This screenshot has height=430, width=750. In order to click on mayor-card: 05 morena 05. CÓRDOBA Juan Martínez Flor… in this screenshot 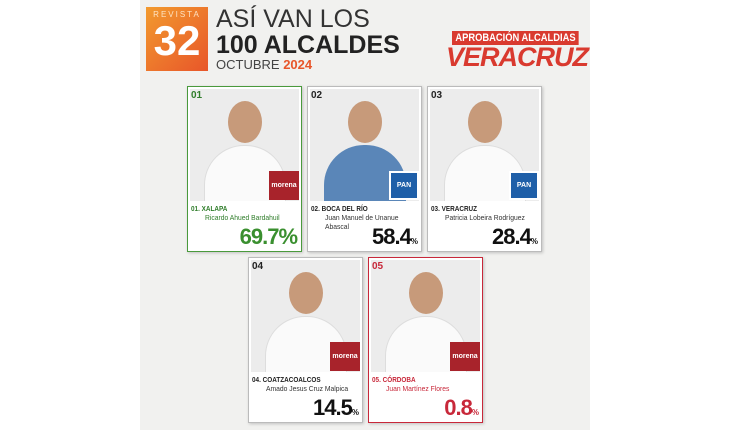, I will do `click(425, 340)`.